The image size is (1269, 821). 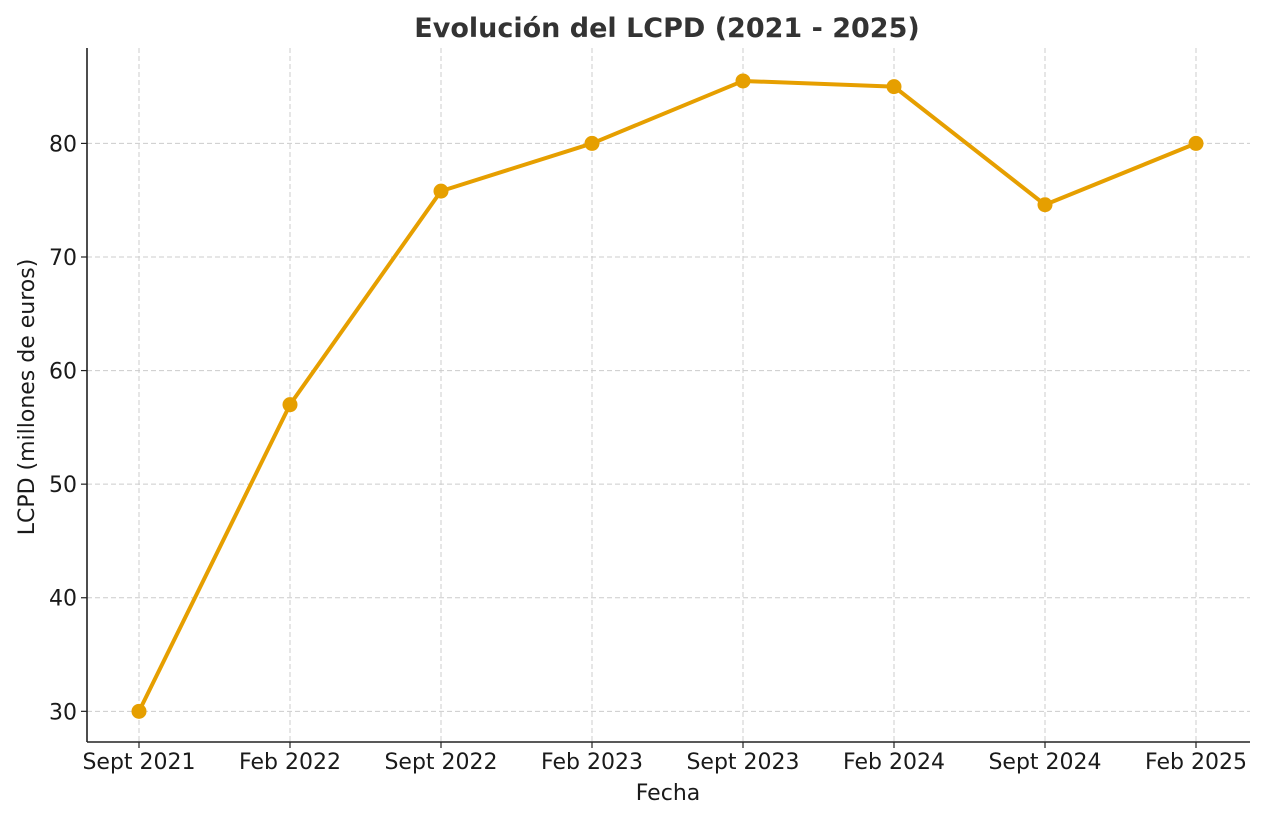 What do you see at coordinates (27, 397) in the screenshot?
I see `y-axis-label: LCPD (millones de euros)` at bounding box center [27, 397].